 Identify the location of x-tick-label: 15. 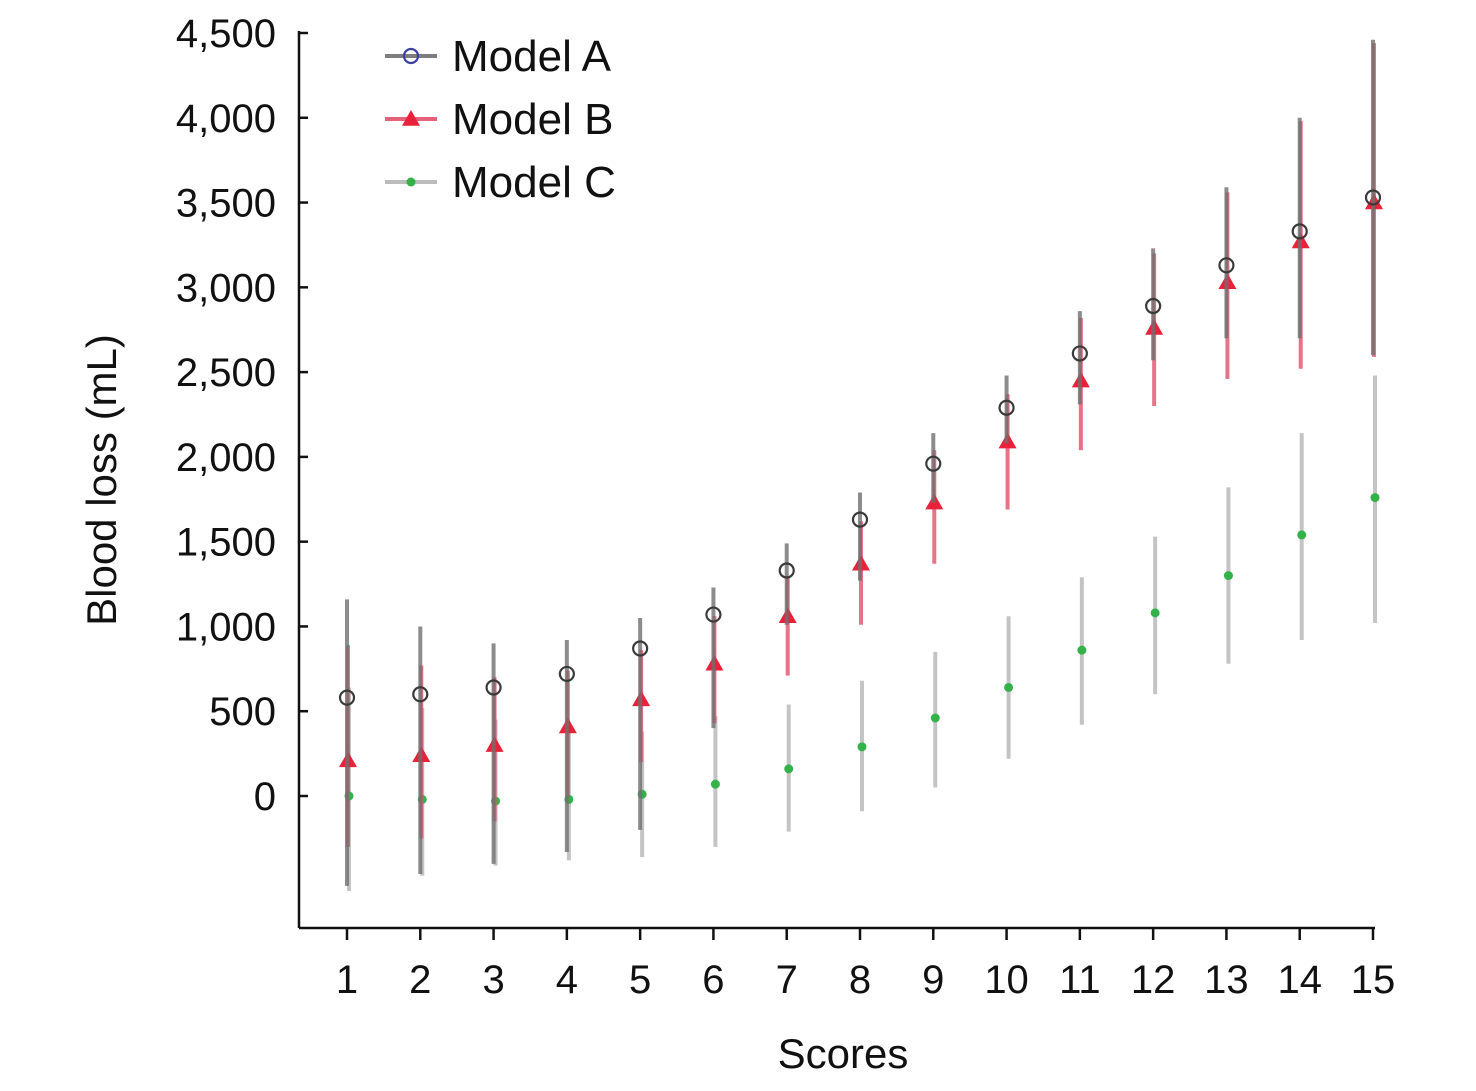
(1373, 980).